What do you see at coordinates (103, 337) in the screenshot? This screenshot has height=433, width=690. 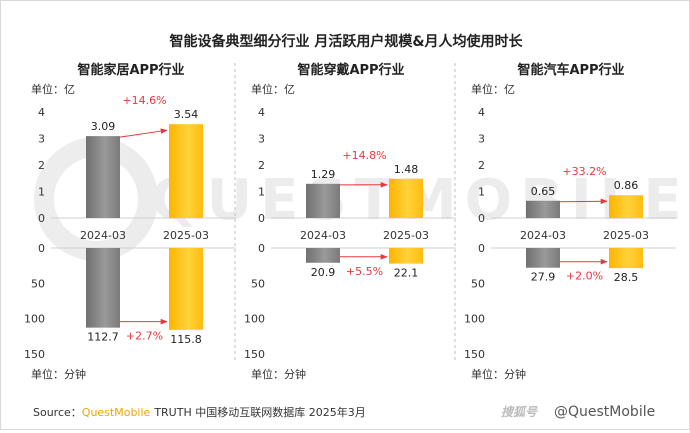 I see `duration-data-label: 112.7` at bounding box center [103, 337].